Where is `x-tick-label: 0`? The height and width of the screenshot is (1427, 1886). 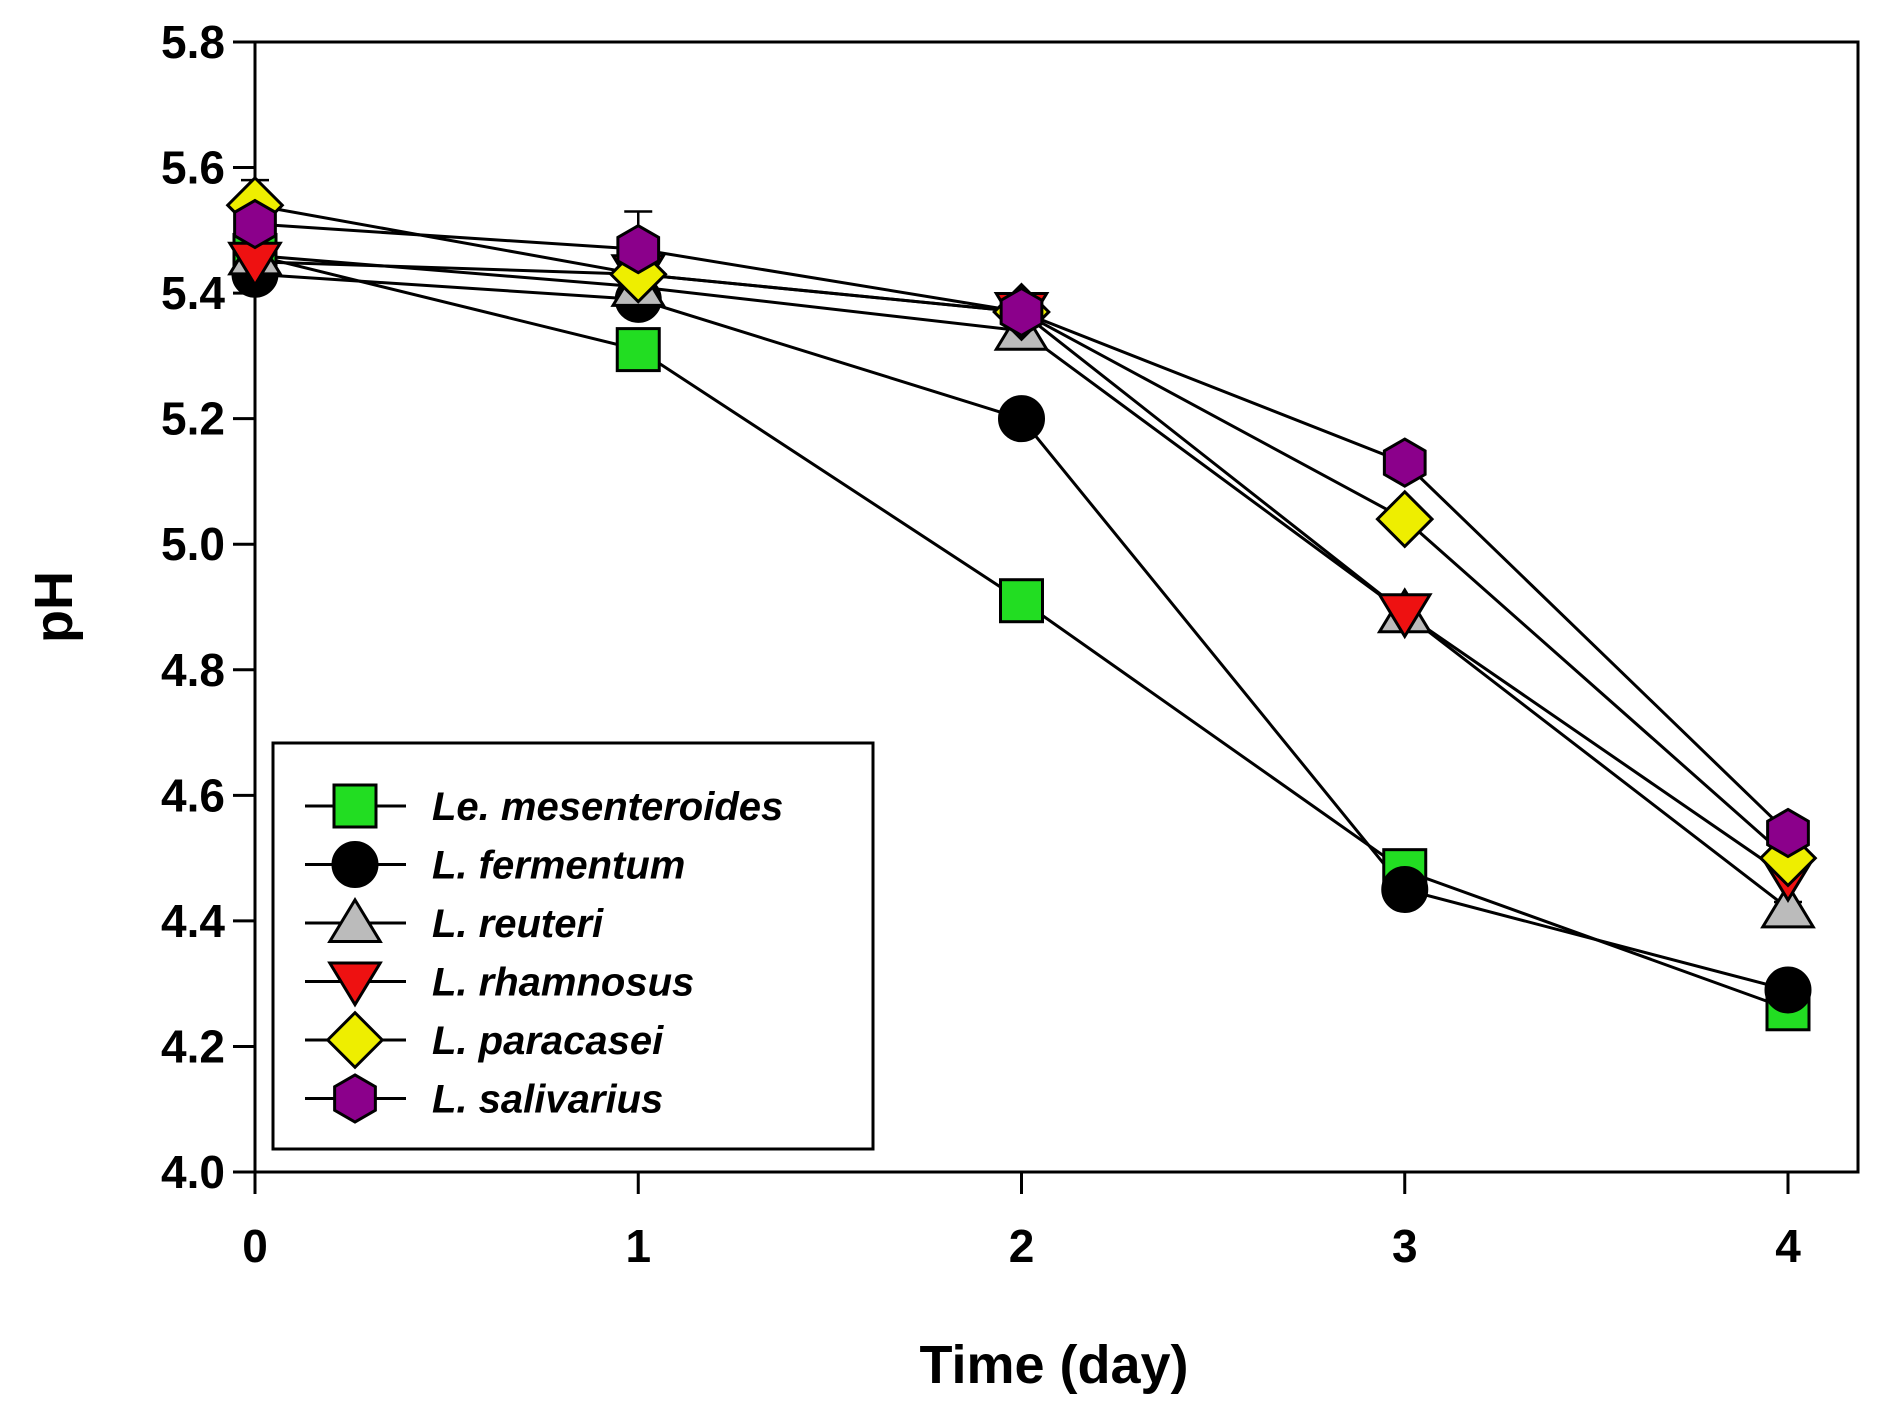 x-tick-label: 0 is located at coordinates (255, 1246).